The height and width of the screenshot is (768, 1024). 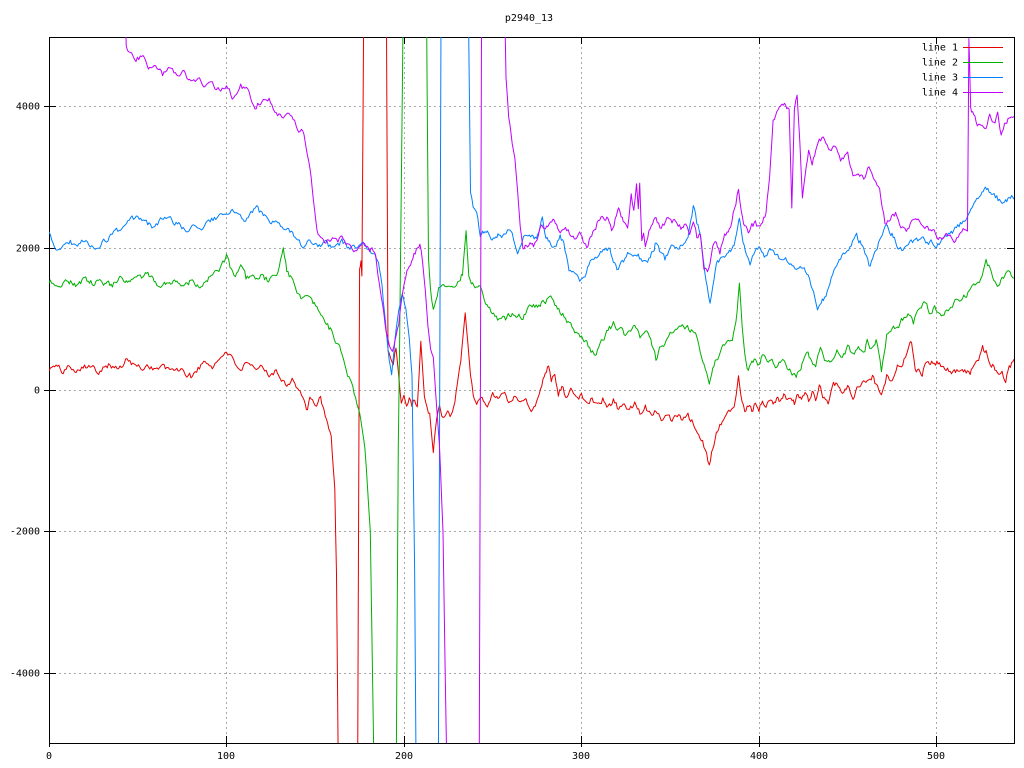 What do you see at coordinates (37, 391) in the screenshot?
I see `y-tick-label: 0` at bounding box center [37, 391].